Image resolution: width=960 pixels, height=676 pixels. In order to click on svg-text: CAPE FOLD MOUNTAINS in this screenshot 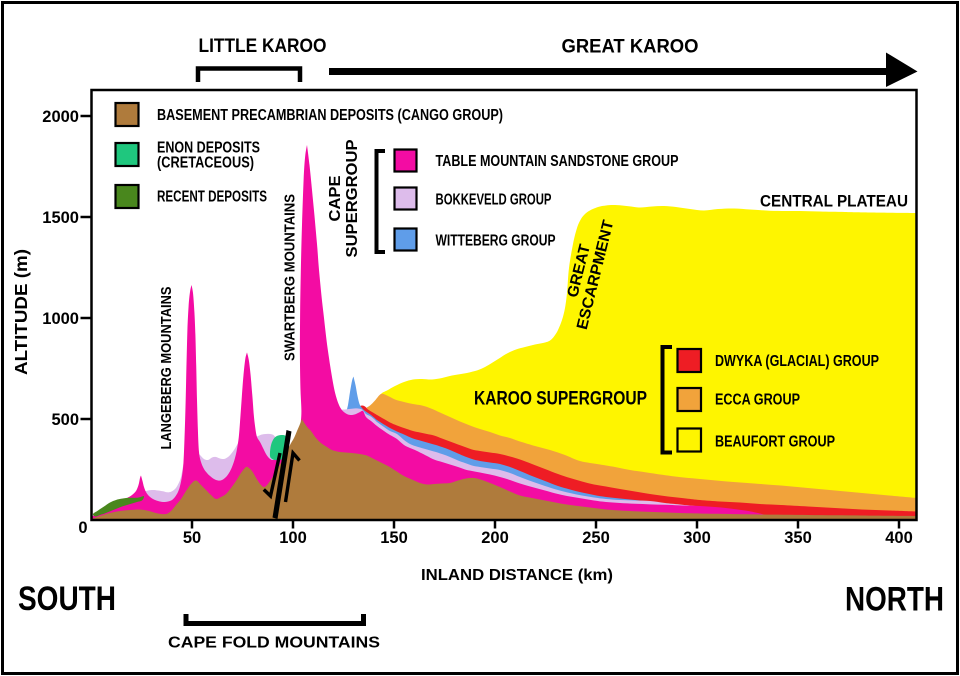, I will do `click(274, 643)`.